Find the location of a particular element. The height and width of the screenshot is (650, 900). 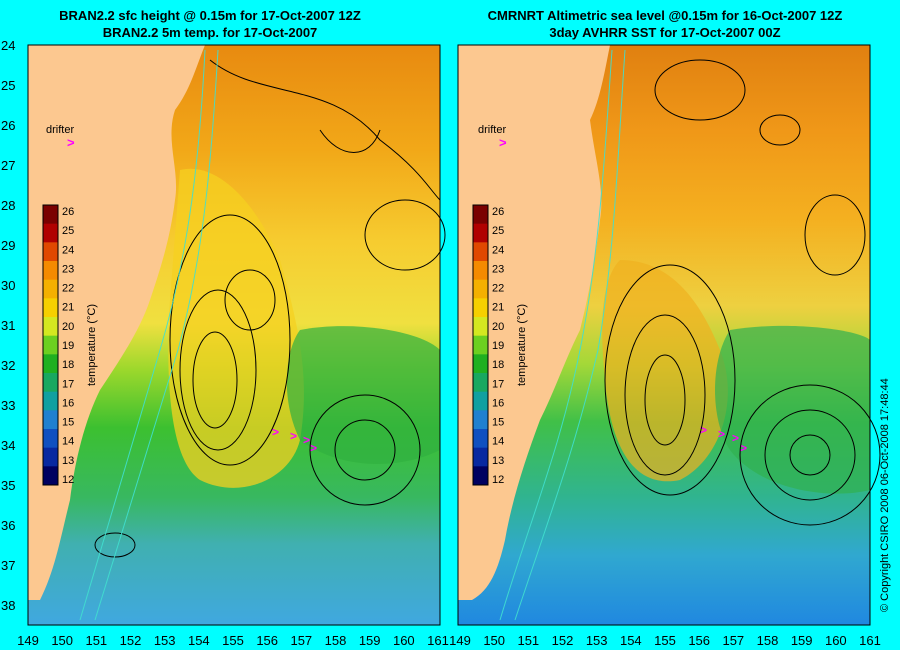

colorbar-tick-label: 24 is located at coordinates (498, 250).